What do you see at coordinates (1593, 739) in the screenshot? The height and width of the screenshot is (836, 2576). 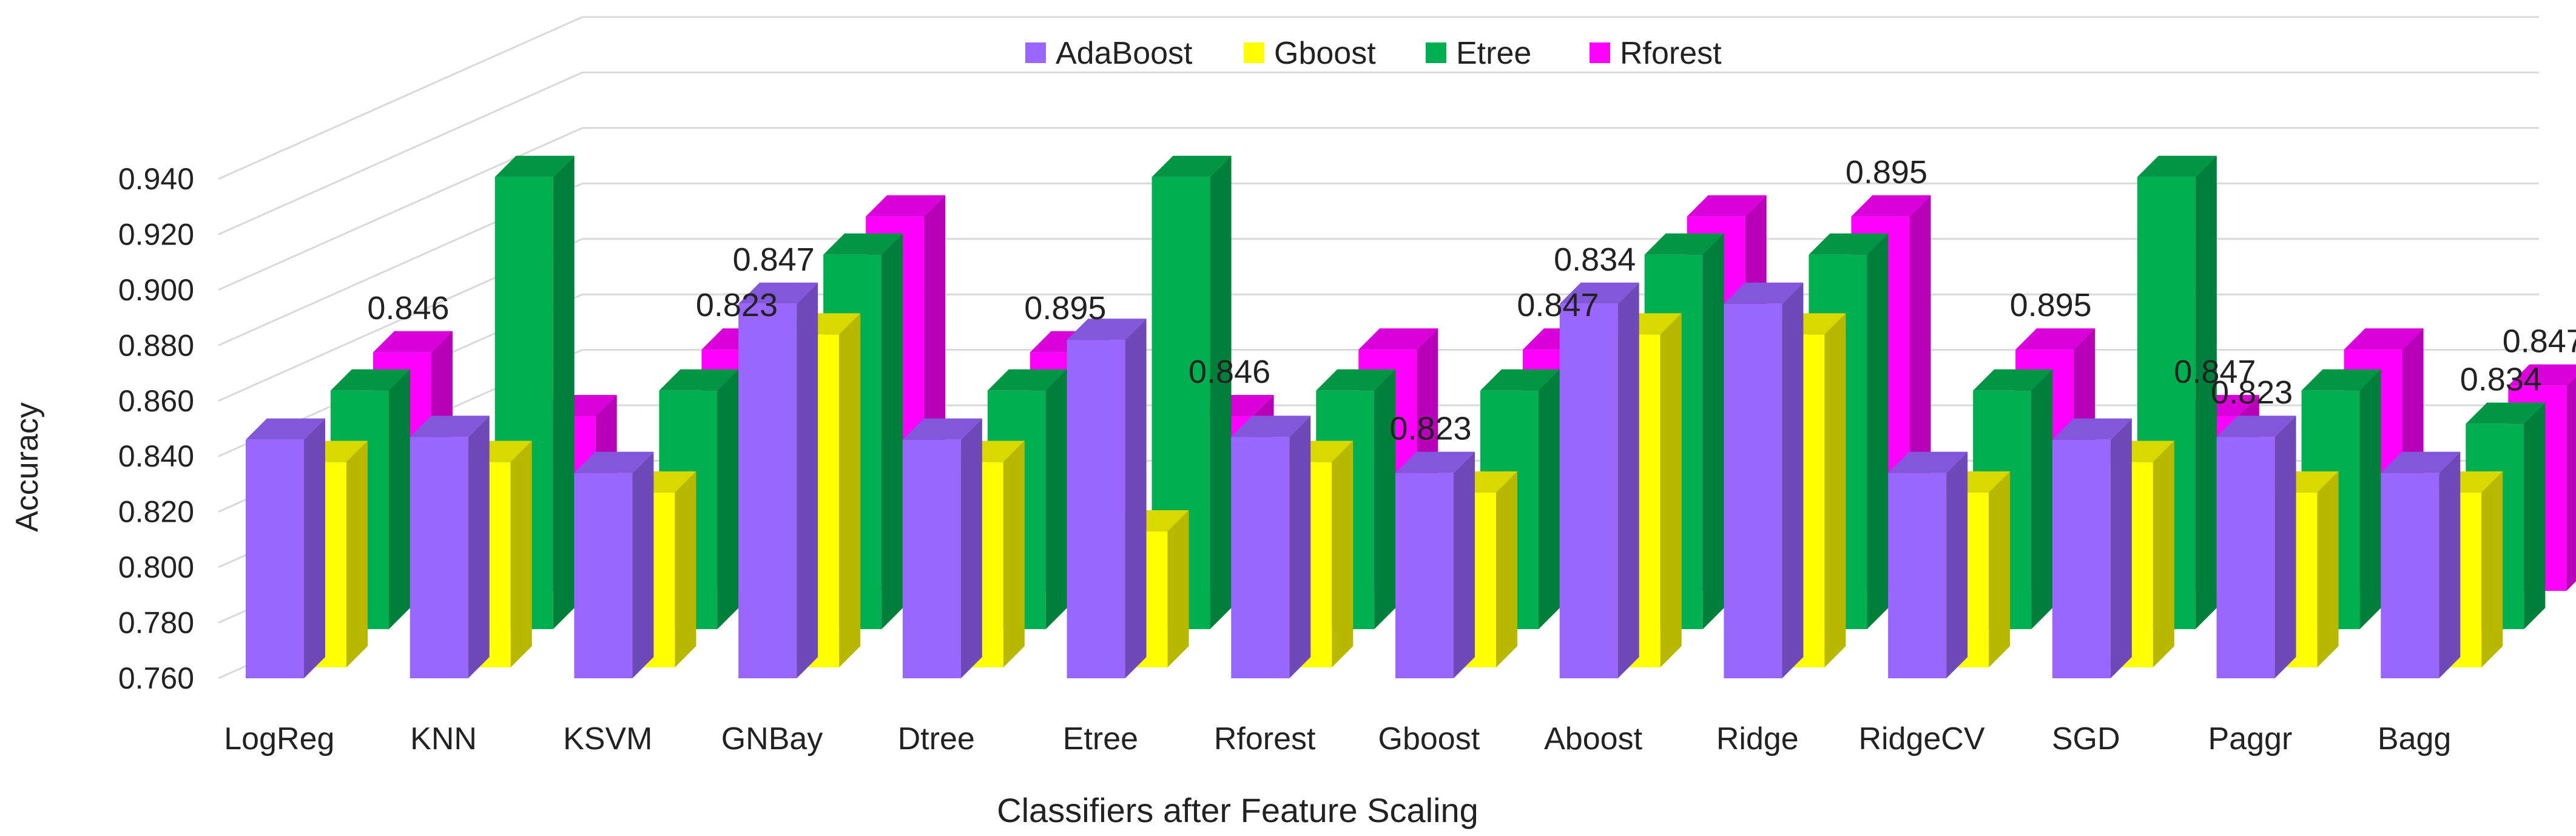 I see `x-tick-label: Aboost` at bounding box center [1593, 739].